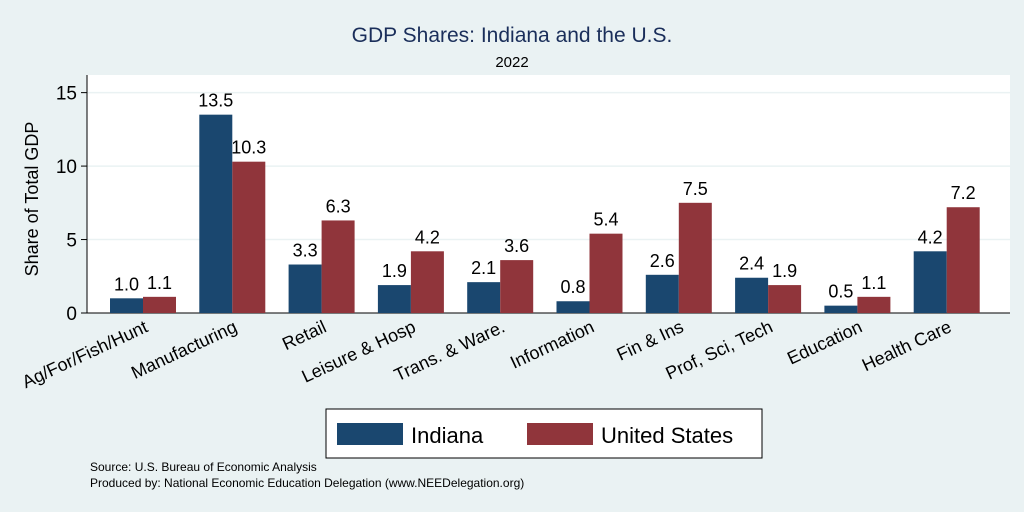 This screenshot has width=1024, height=512. Describe the element at coordinates (71, 241) in the screenshot. I see `y-tick-label: 5` at that location.